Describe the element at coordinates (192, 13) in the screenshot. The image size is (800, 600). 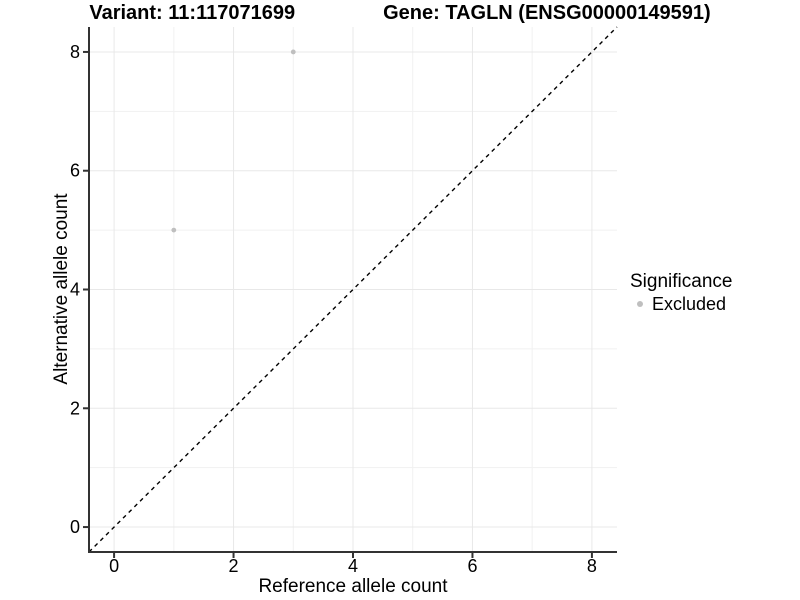
I see `plot-title-variant: Variant: 11:117071699` at that location.